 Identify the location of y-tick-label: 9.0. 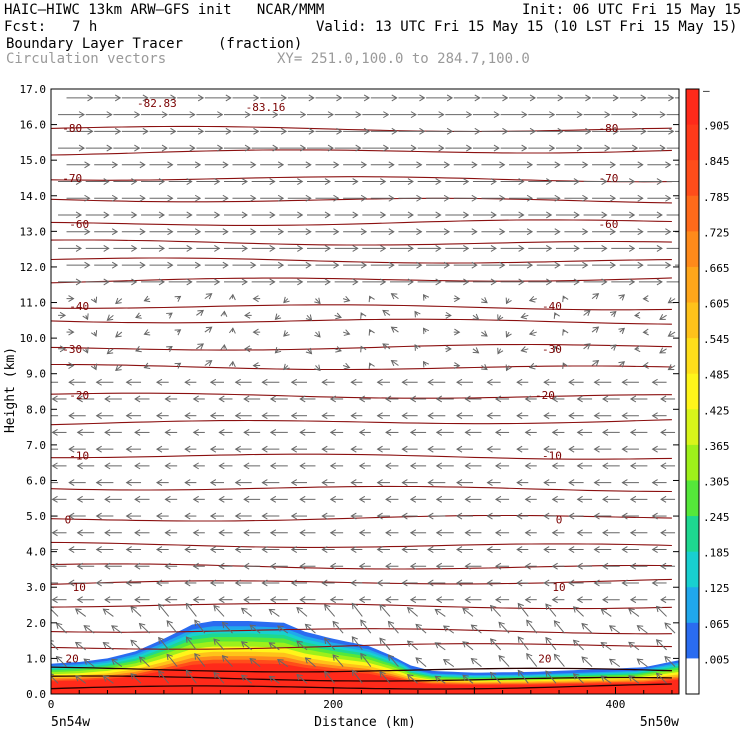
(36, 374).